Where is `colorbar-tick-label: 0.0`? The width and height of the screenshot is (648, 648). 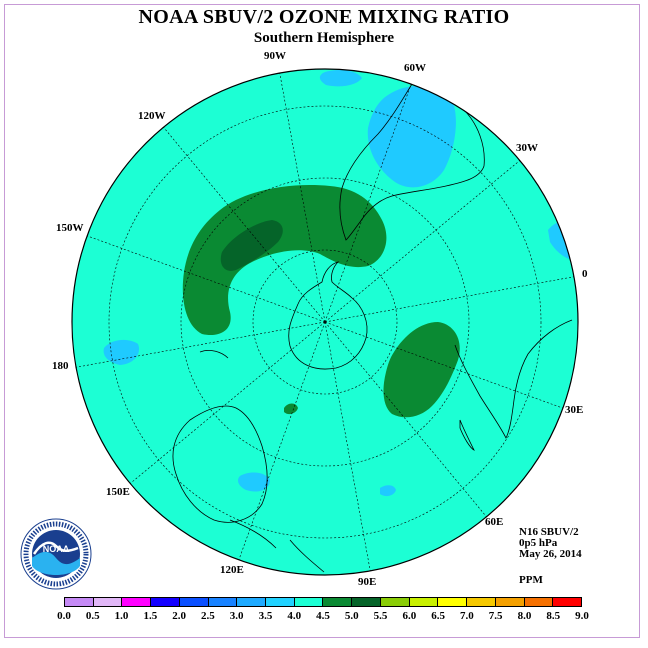 colorbar-tick-label: 0.0 is located at coordinates (64, 616).